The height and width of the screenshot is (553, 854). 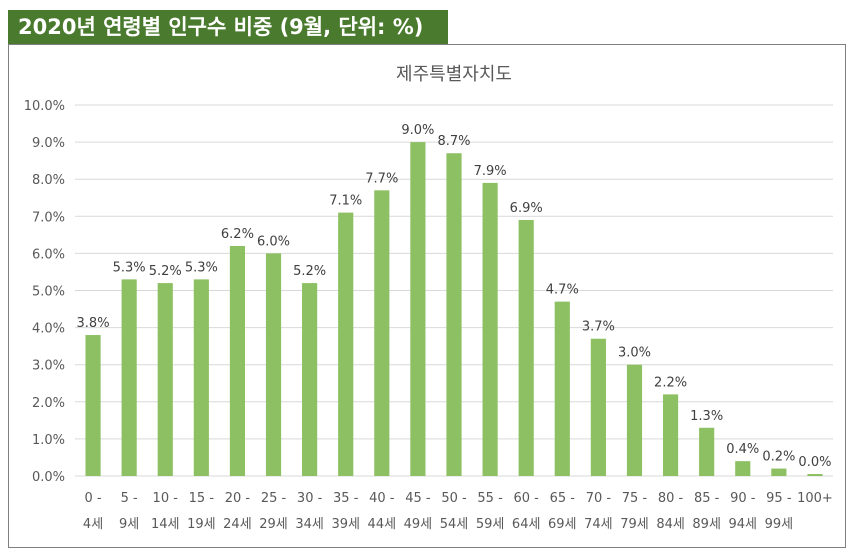 What do you see at coordinates (165, 524) in the screenshot?
I see `x-category-label: 14세` at bounding box center [165, 524].